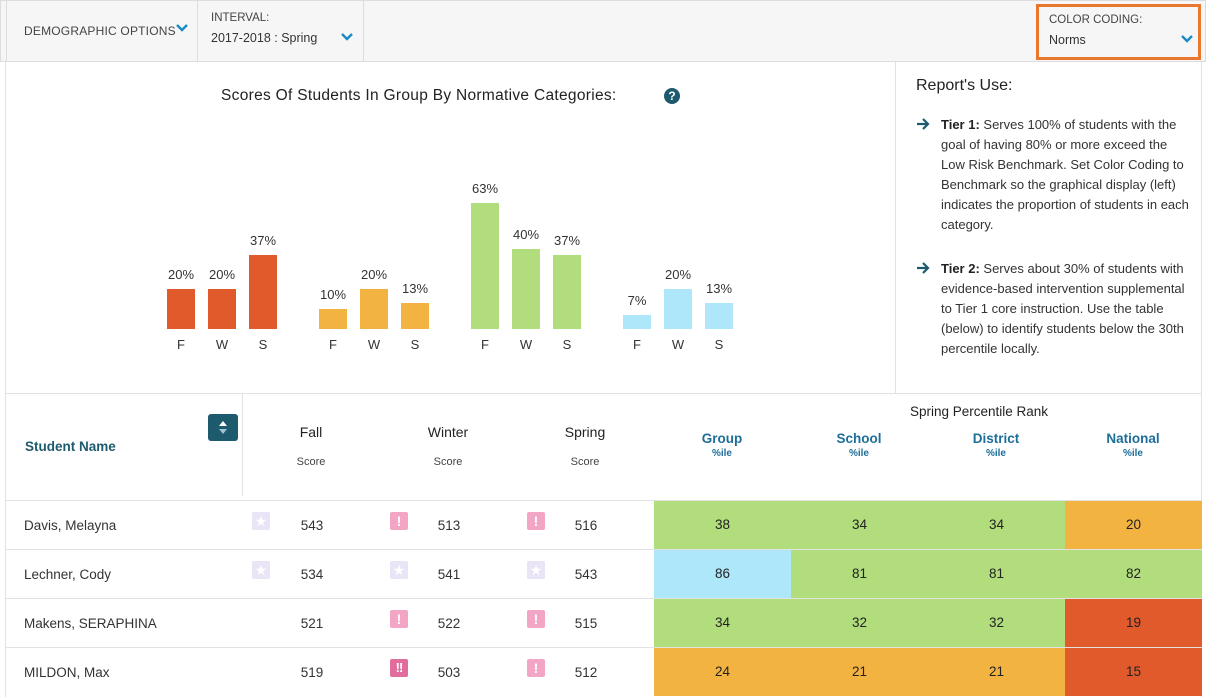 This screenshot has width=1206, height=697. I want to click on tier-2-label: Tier 2:, so click(960, 268).